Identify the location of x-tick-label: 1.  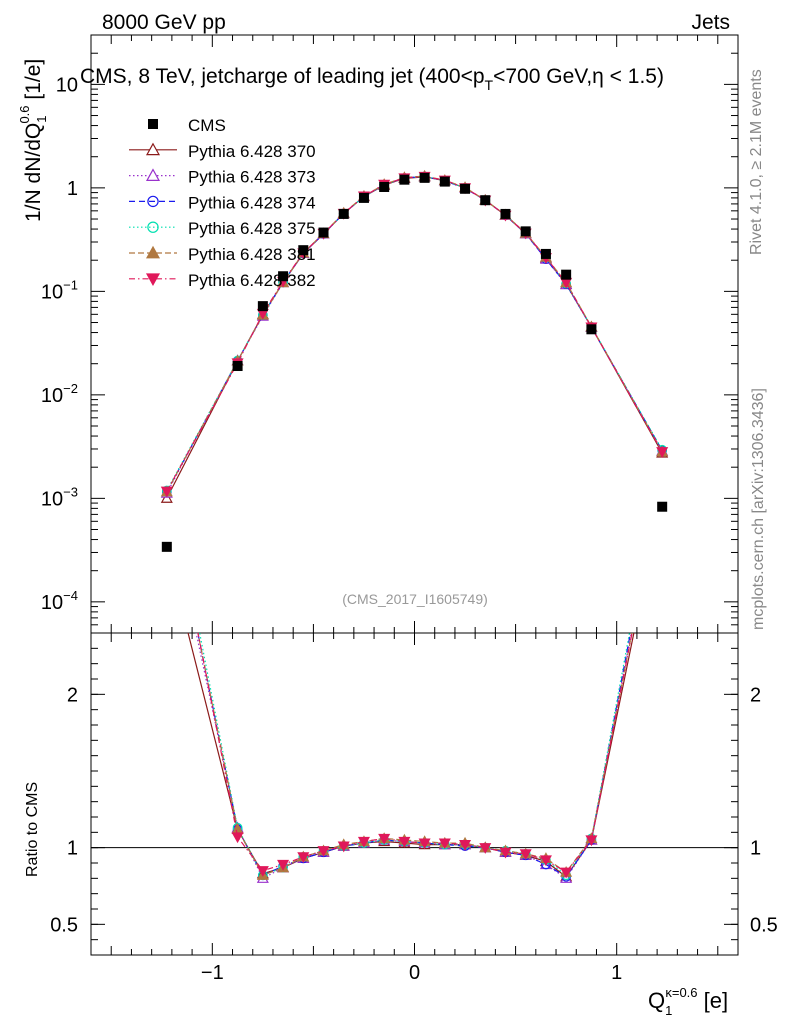
(616, 973).